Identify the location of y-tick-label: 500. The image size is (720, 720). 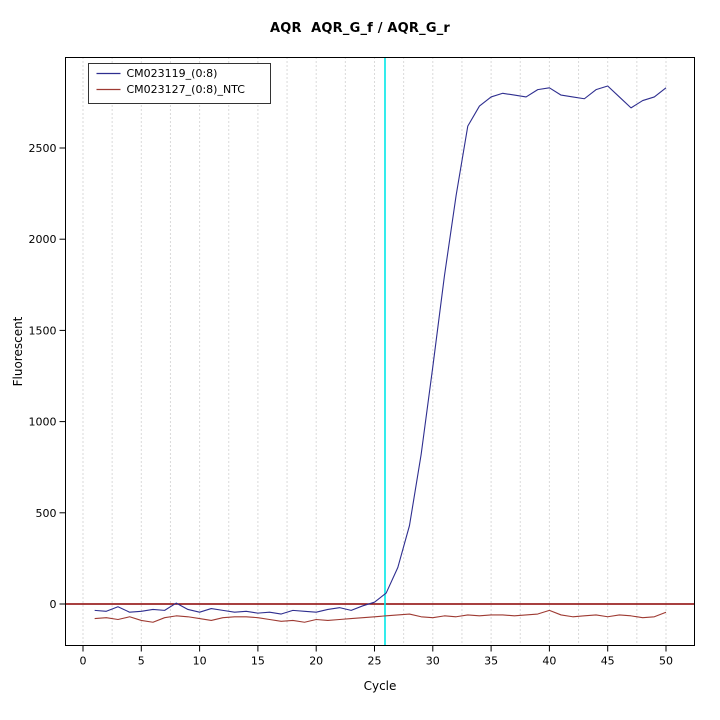
(46, 513).